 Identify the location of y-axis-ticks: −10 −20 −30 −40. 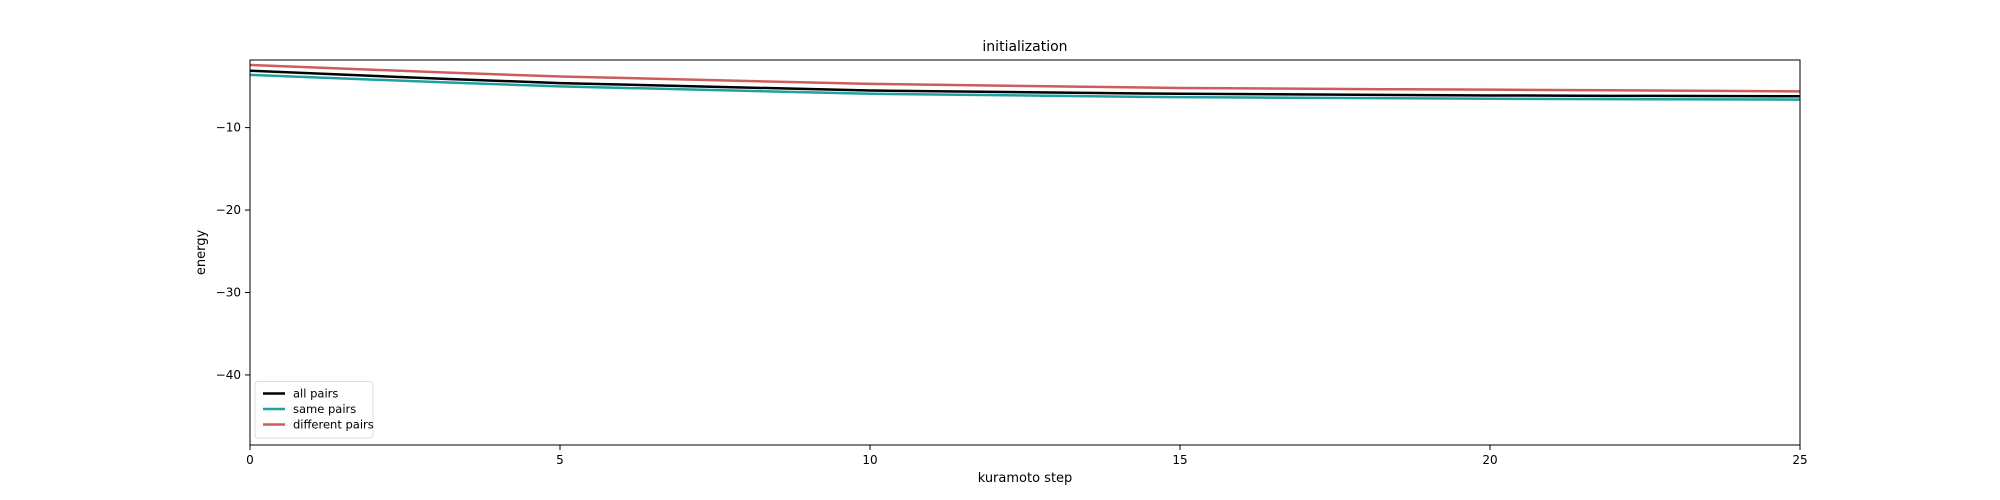
(233, 251).